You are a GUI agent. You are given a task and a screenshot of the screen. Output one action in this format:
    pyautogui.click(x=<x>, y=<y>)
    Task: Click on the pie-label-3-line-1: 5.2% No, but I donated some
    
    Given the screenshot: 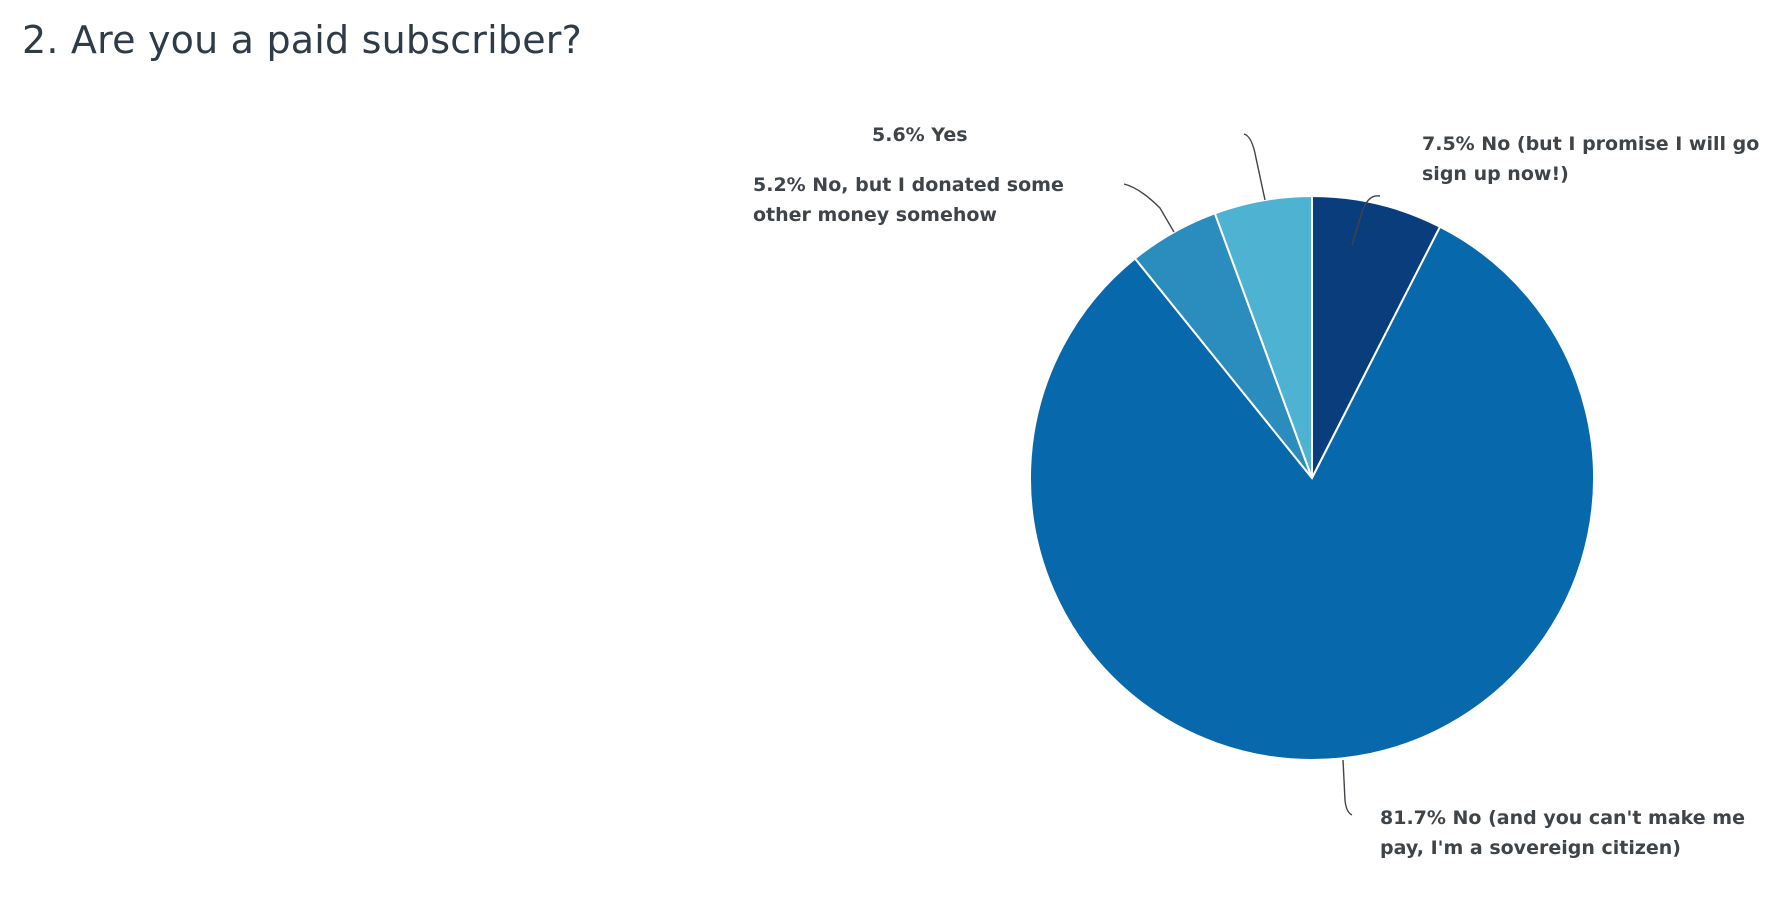 What is the action you would take?
    pyautogui.click(x=908, y=185)
    